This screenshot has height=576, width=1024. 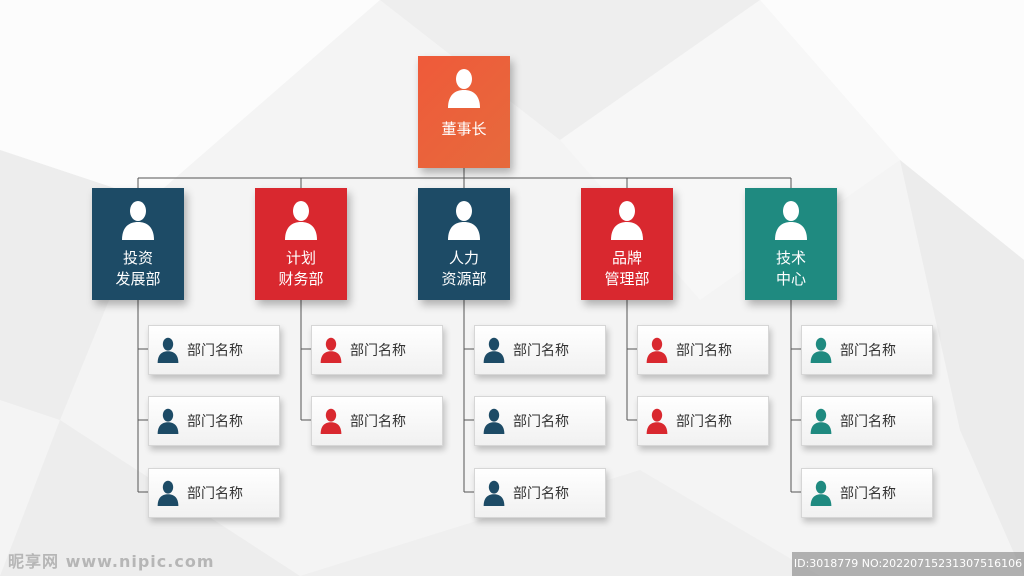 I want to click on watermark-id: ID:3018779 NO:20220715231307516106, so click(x=908, y=564).